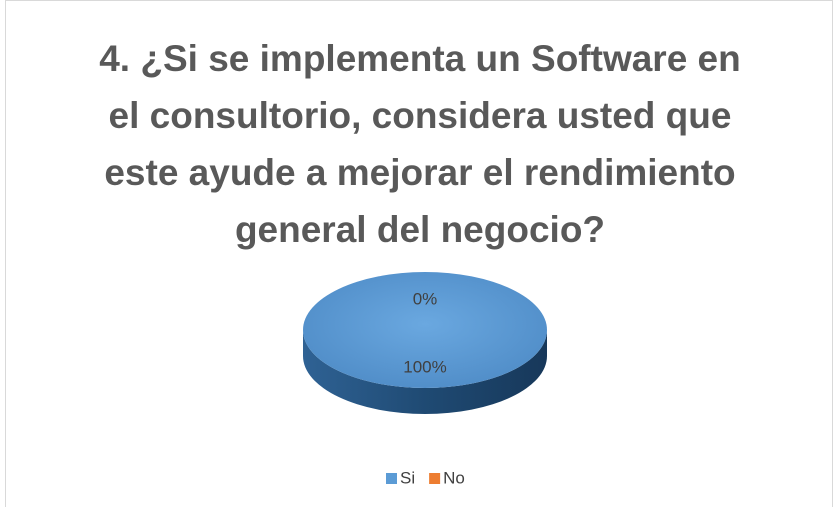  Describe the element at coordinates (425, 298) in the screenshot. I see `data-label: 0%` at that location.